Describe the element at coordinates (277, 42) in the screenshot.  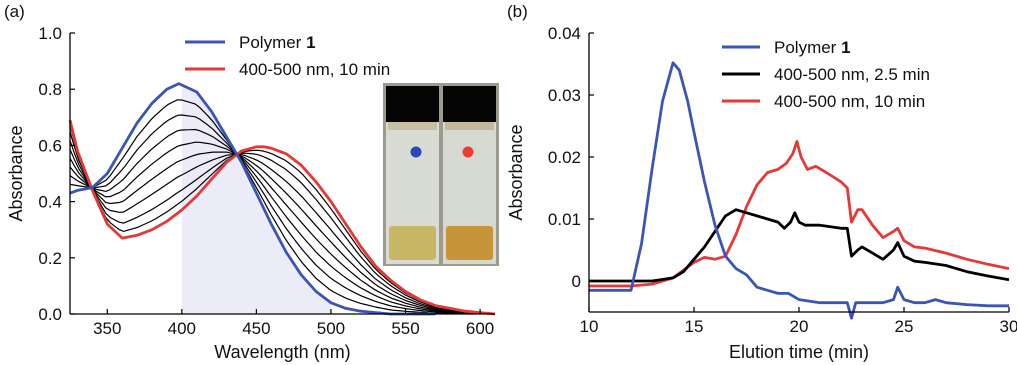
I see `panel-a-legend-entry: Polymer 1` at that location.